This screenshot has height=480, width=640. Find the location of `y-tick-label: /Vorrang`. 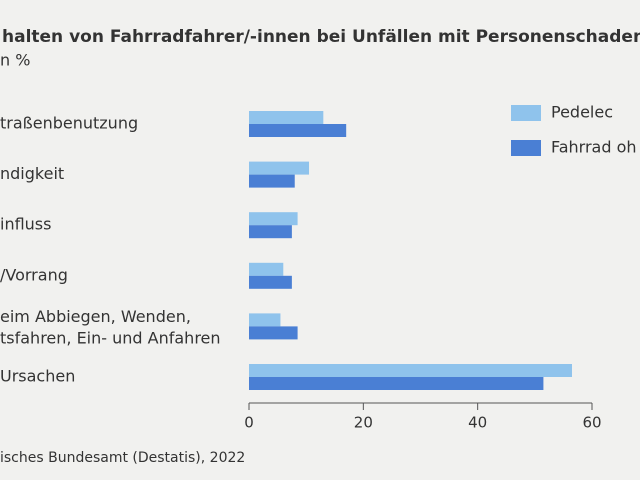

y-tick-label: /Vorrang is located at coordinates (34, 274).